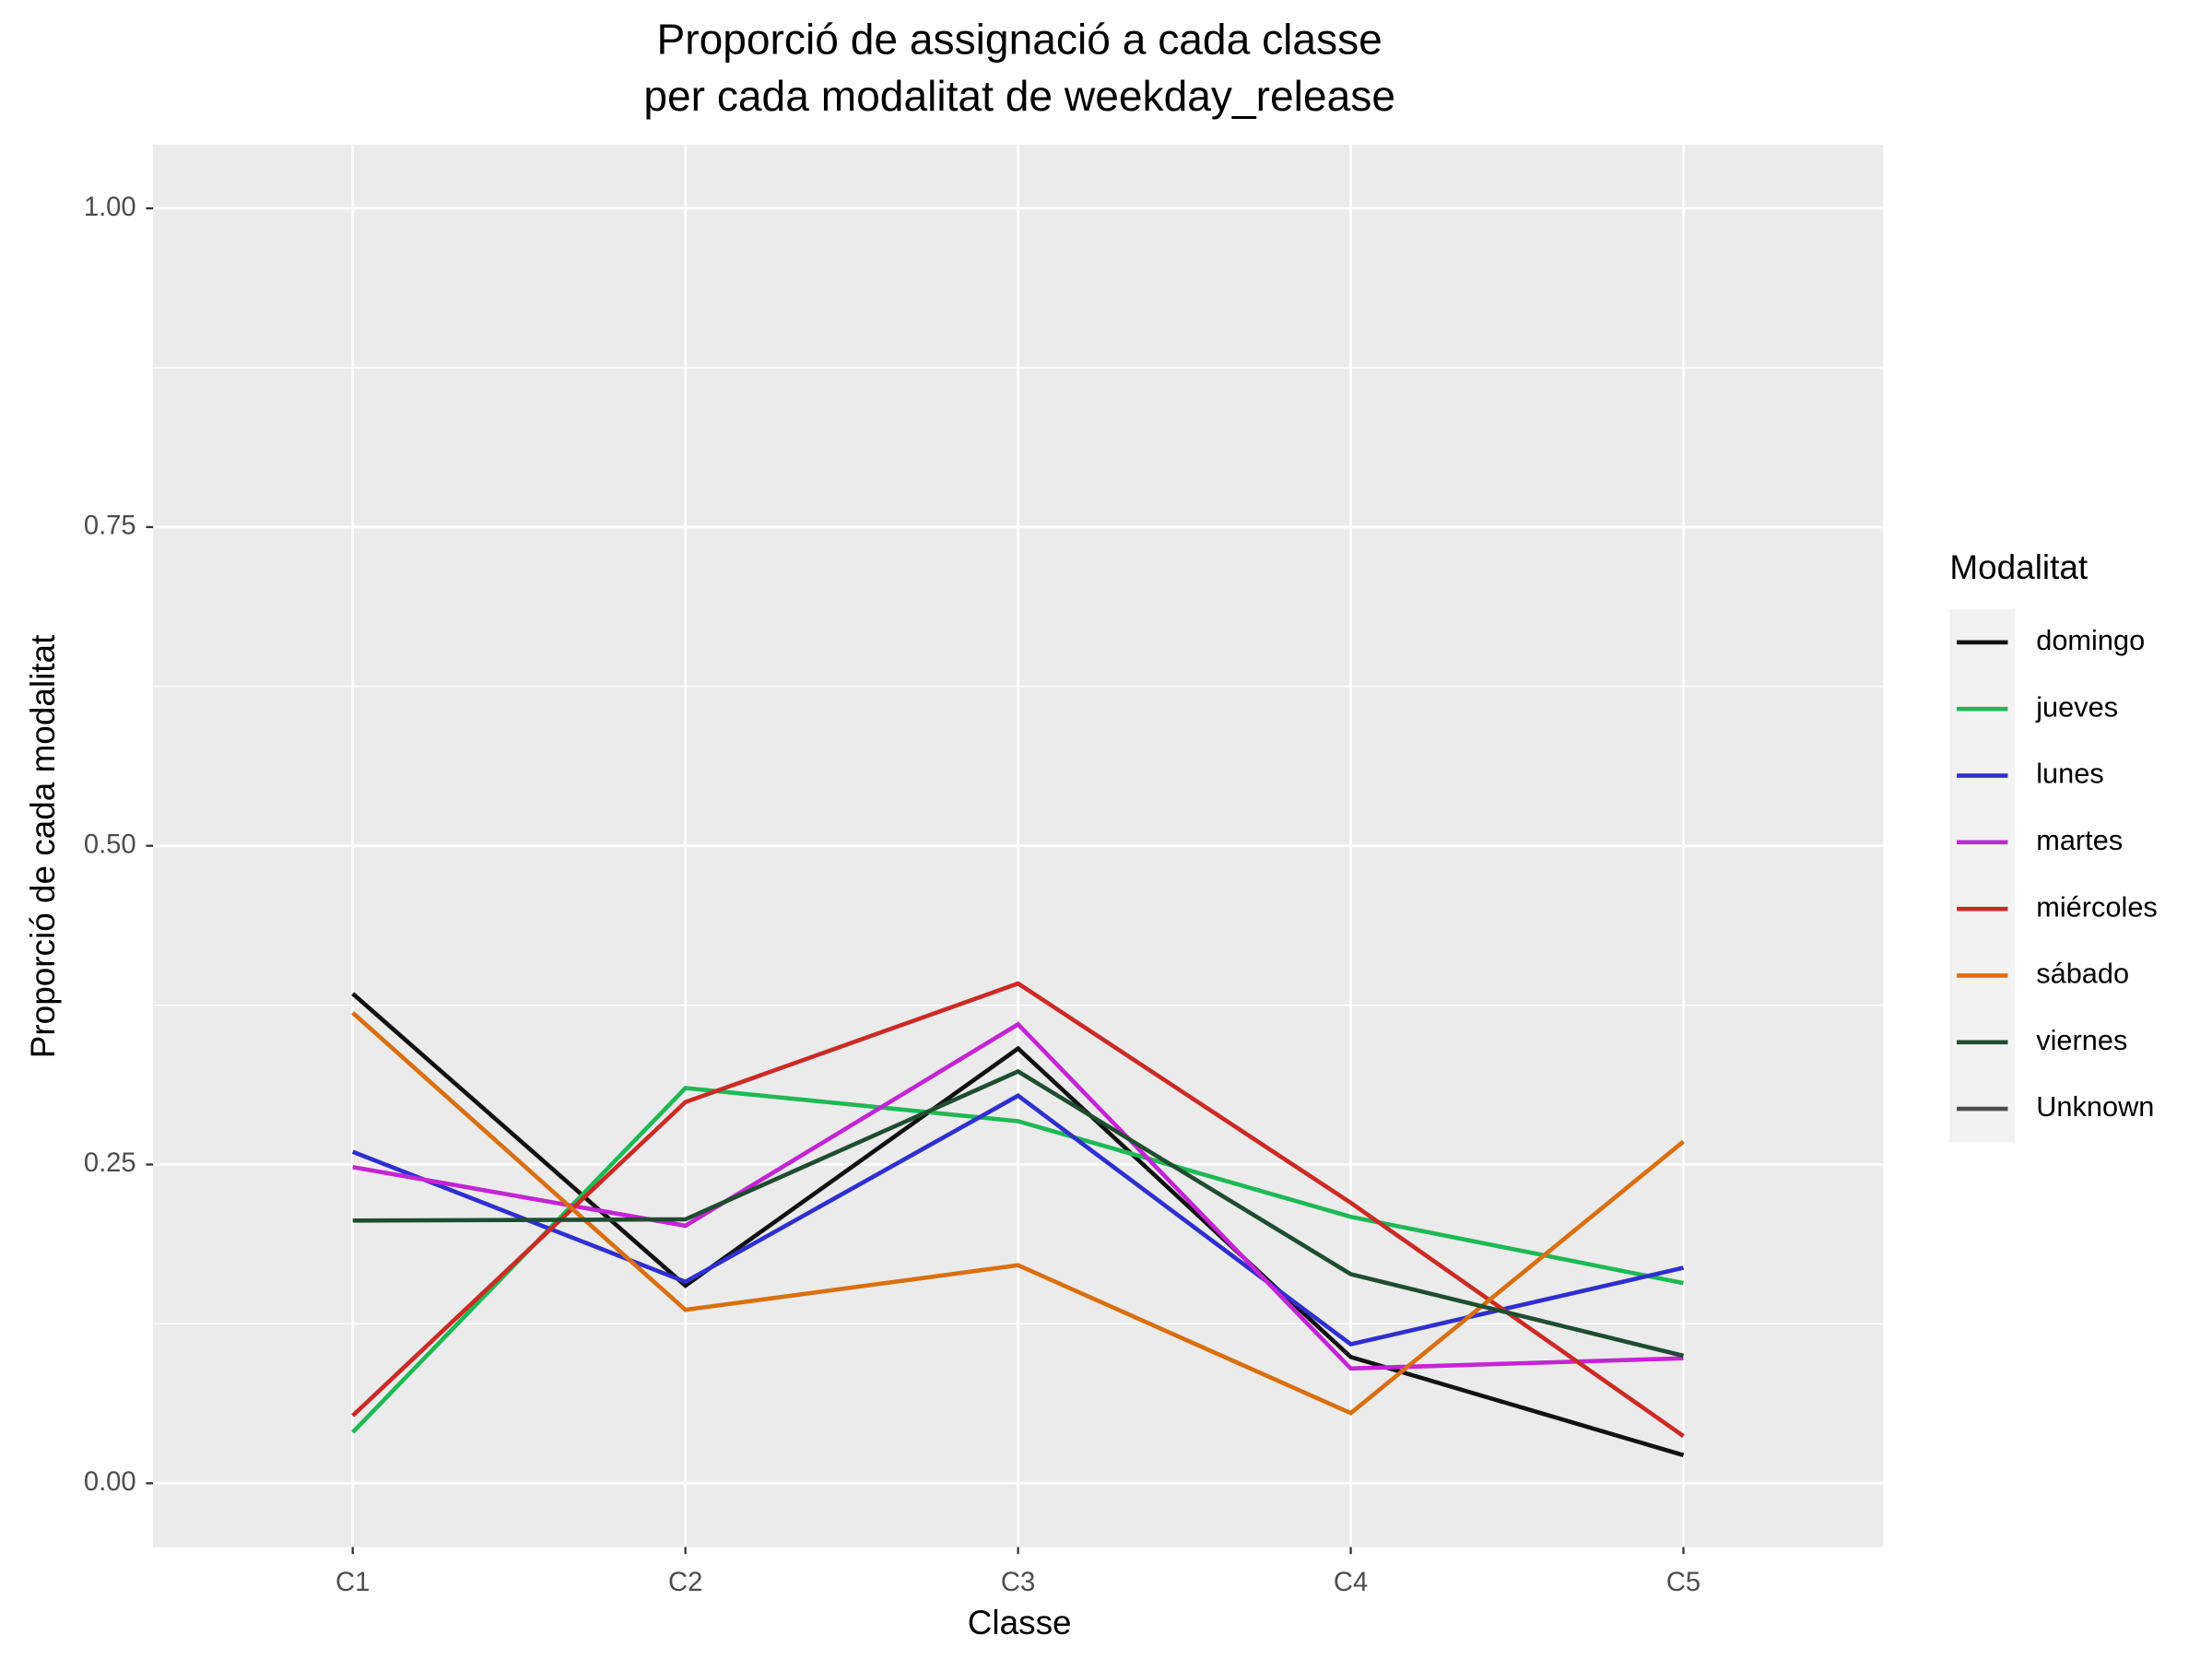 This screenshot has height=1659, width=2212. I want to click on y-tick-label: 0.75, so click(110, 526).